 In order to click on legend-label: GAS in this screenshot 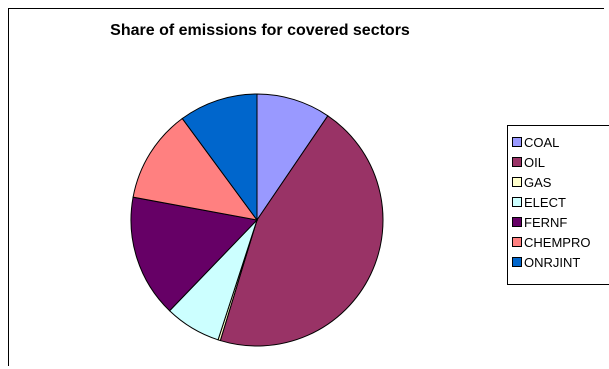, I will do `click(538, 182)`.